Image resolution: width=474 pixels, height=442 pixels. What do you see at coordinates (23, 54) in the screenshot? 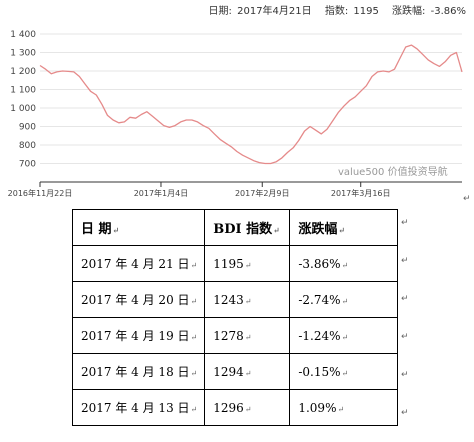
I see `y-tick-label: 1 300` at bounding box center [23, 54].